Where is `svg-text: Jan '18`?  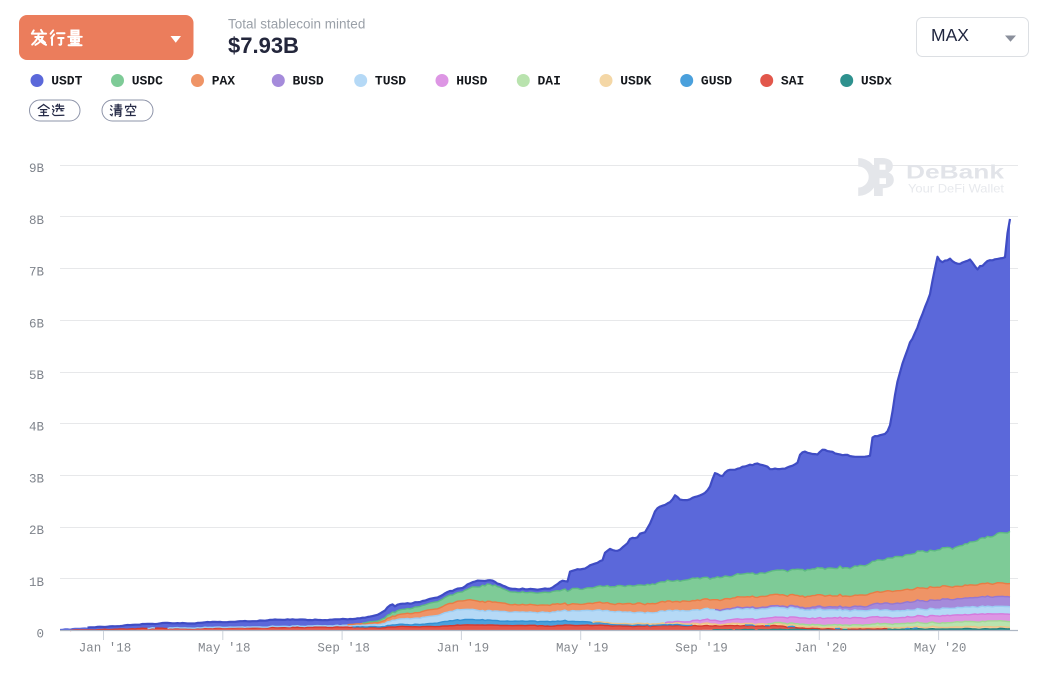 svg-text: Jan '18 is located at coordinates (105, 649).